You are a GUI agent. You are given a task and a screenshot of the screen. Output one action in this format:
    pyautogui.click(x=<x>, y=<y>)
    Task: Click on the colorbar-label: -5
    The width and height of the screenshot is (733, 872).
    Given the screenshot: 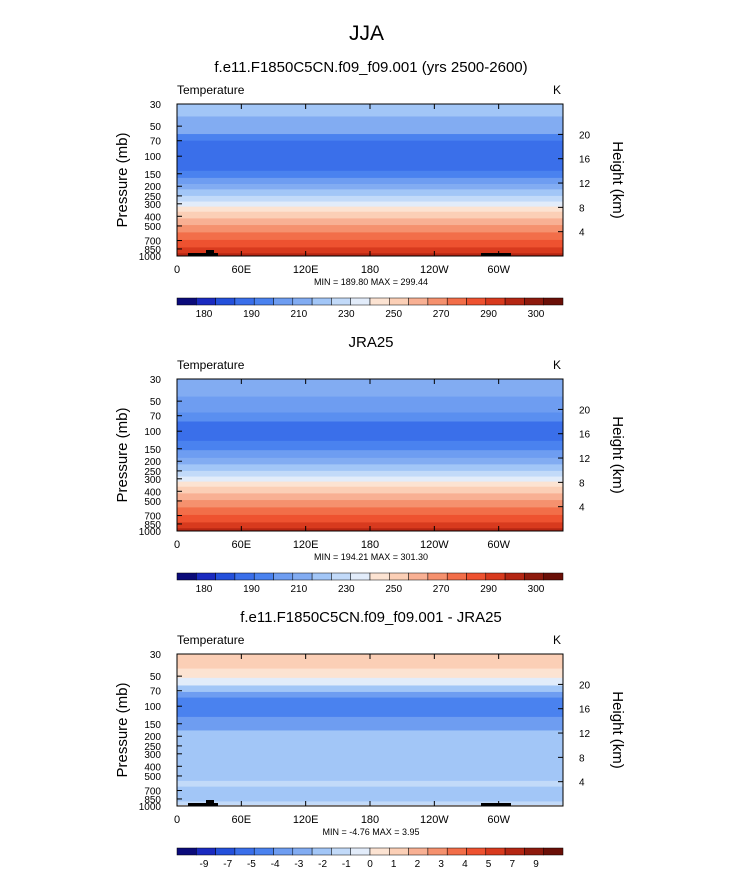 What is the action you would take?
    pyautogui.click(x=251, y=864)
    